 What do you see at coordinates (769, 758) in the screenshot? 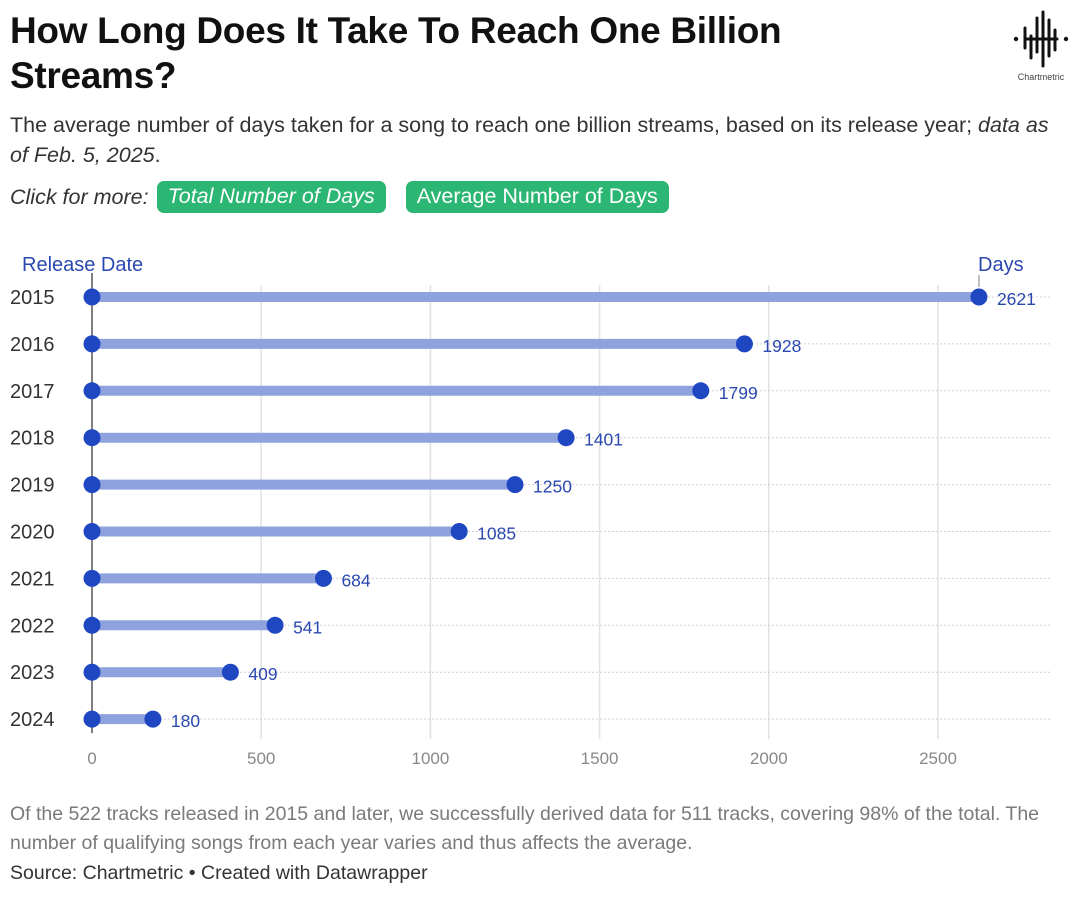
I see `x-tick-label: 2000` at bounding box center [769, 758].